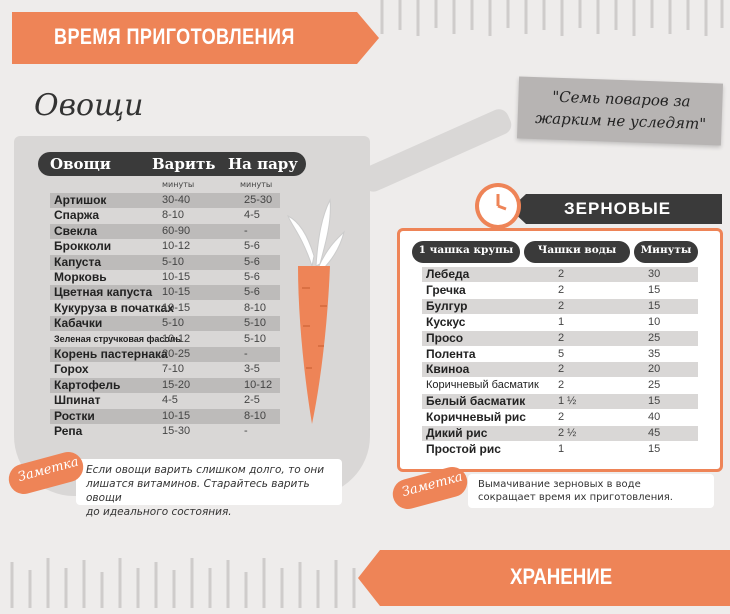  What do you see at coordinates (560, 338) in the screenshot?
I see `grain-row: Просо 2 25` at bounding box center [560, 338].